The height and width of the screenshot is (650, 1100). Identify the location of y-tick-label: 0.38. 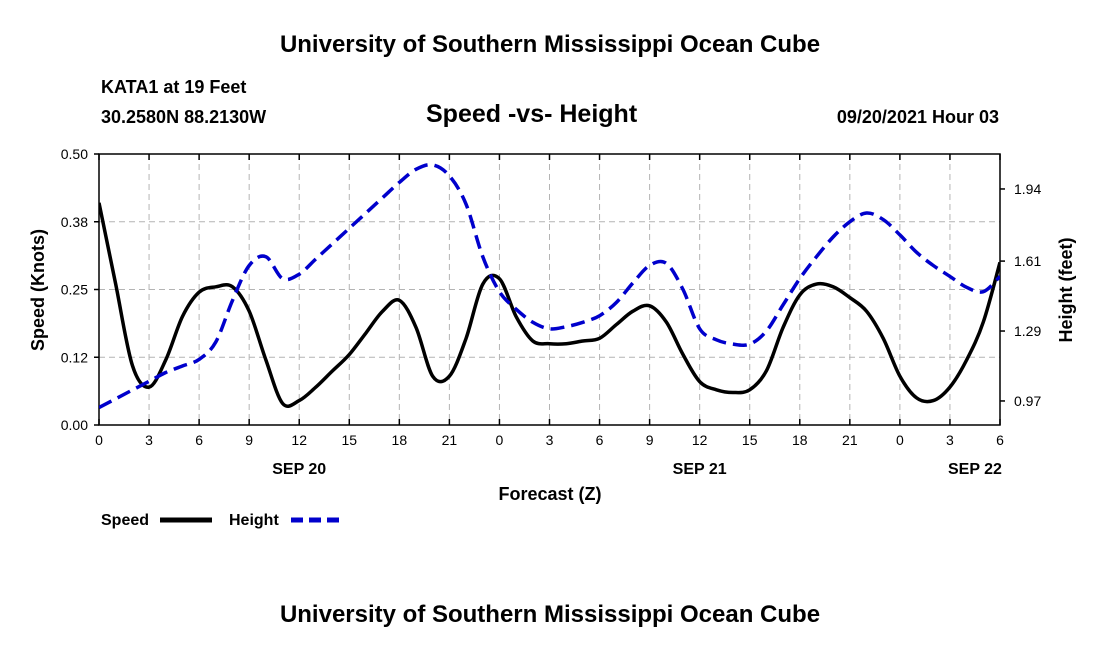
(74, 222).